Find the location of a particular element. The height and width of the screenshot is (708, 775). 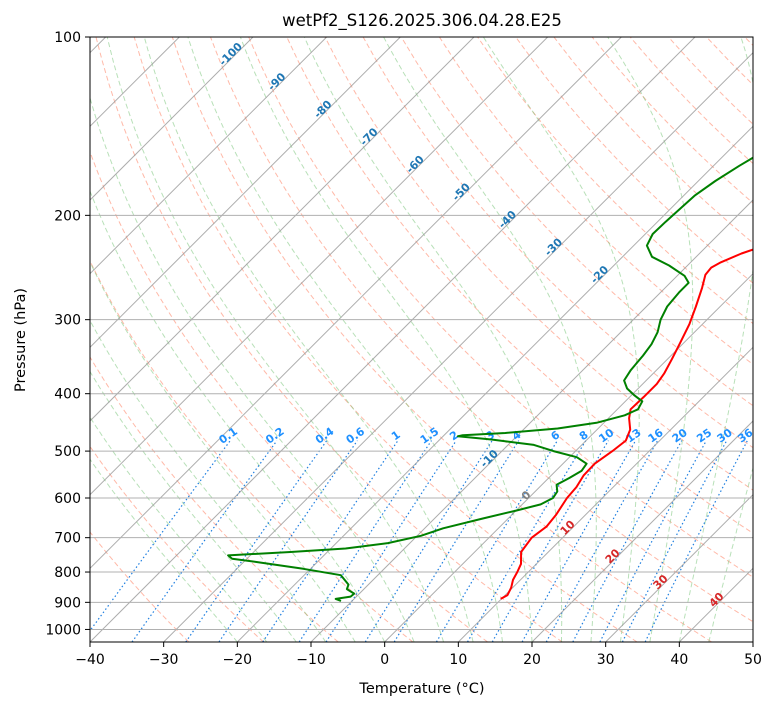

isotherm-label: -20 is located at coordinates (599, 274).